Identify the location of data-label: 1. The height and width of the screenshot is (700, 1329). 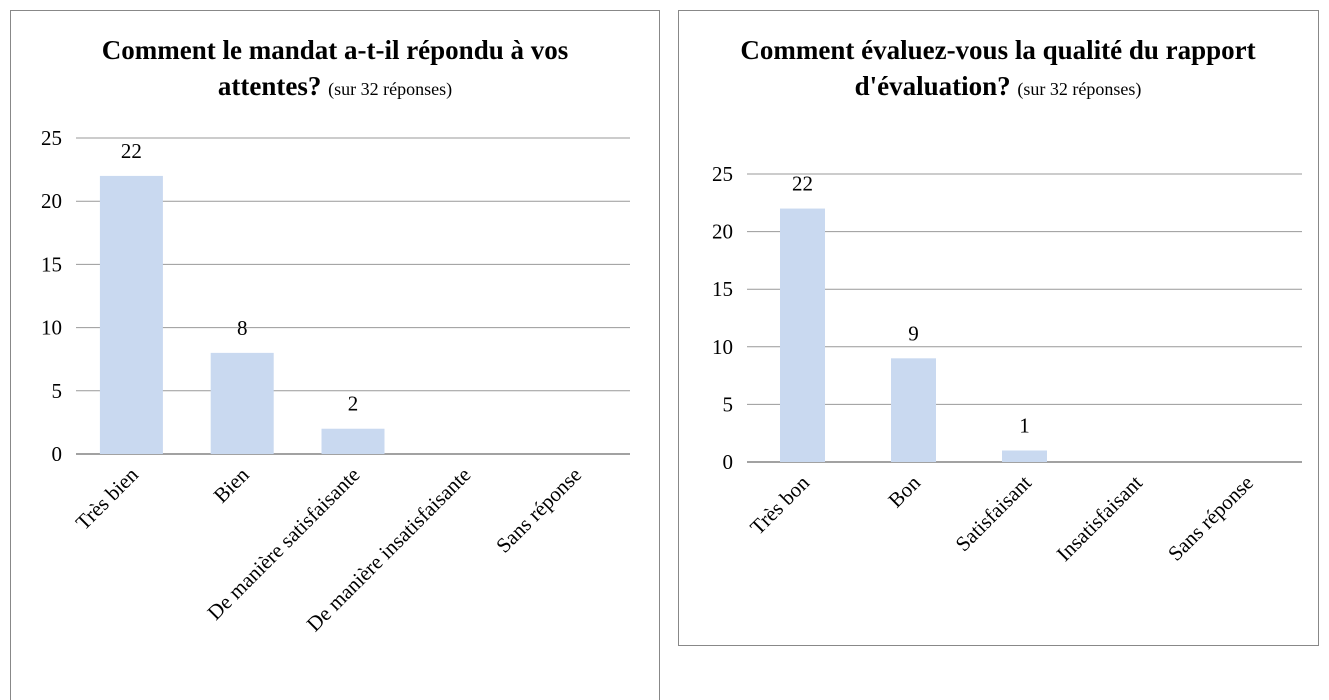
(1024, 425).